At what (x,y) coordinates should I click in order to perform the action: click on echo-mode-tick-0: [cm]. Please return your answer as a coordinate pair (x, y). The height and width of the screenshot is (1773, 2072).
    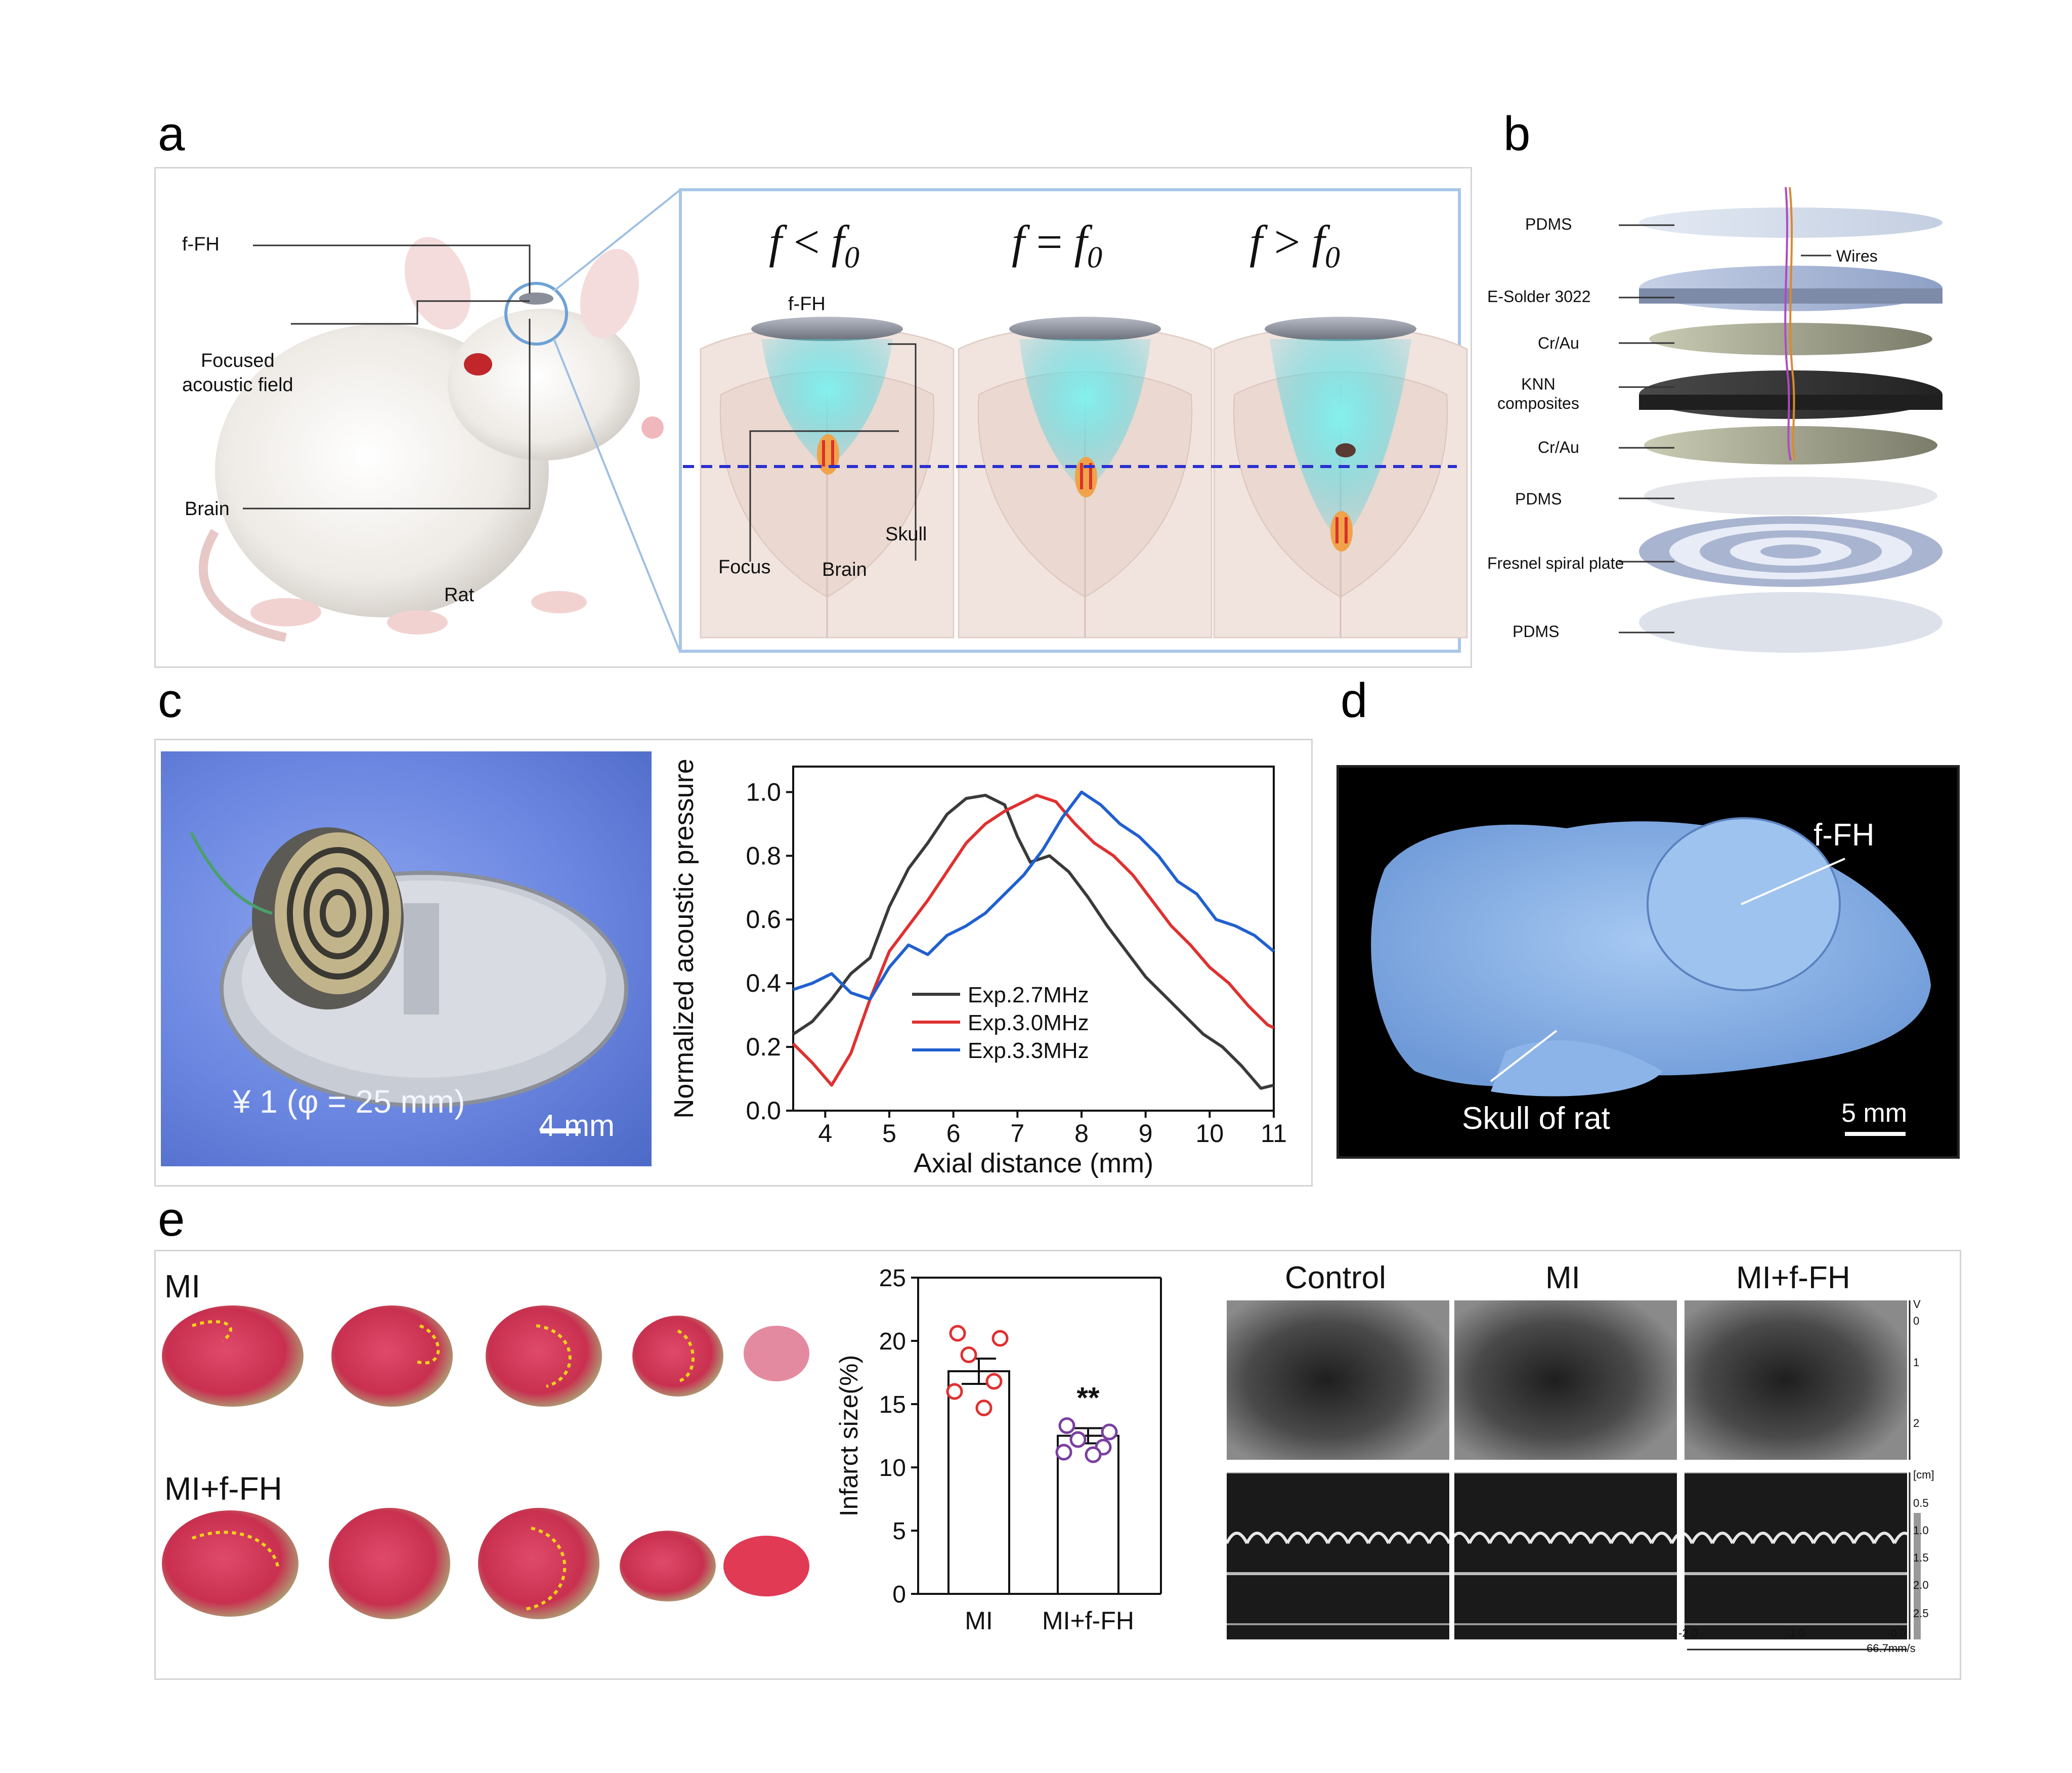
    Looking at the image, I should click on (1923, 1475).